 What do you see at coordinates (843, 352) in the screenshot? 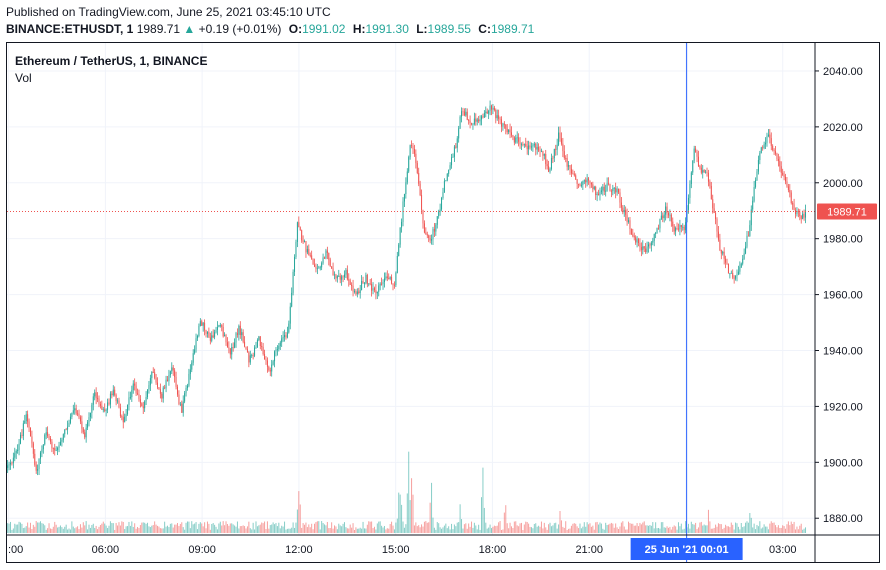
I see `price-tick-label: 1940.00` at bounding box center [843, 352].